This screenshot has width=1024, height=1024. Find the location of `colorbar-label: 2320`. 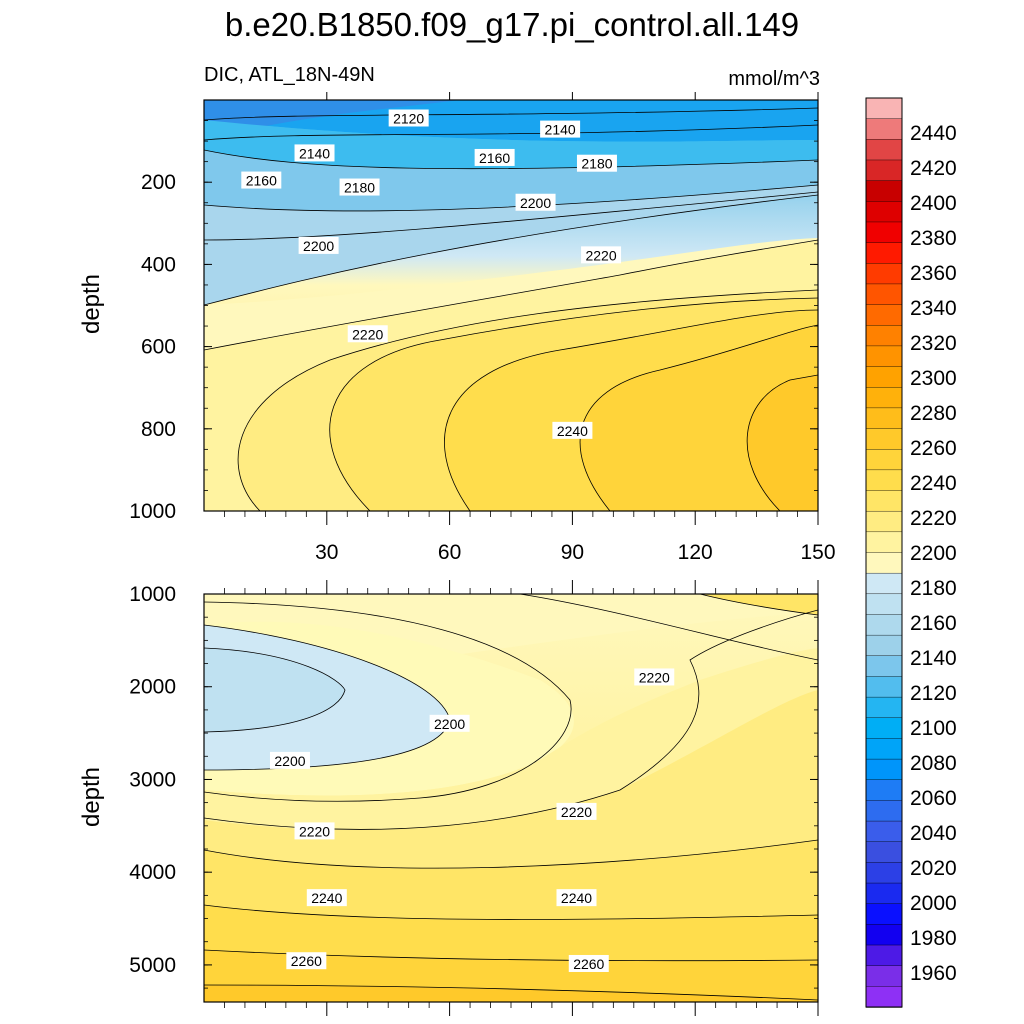

colorbar-label: 2320 is located at coordinates (933, 343).